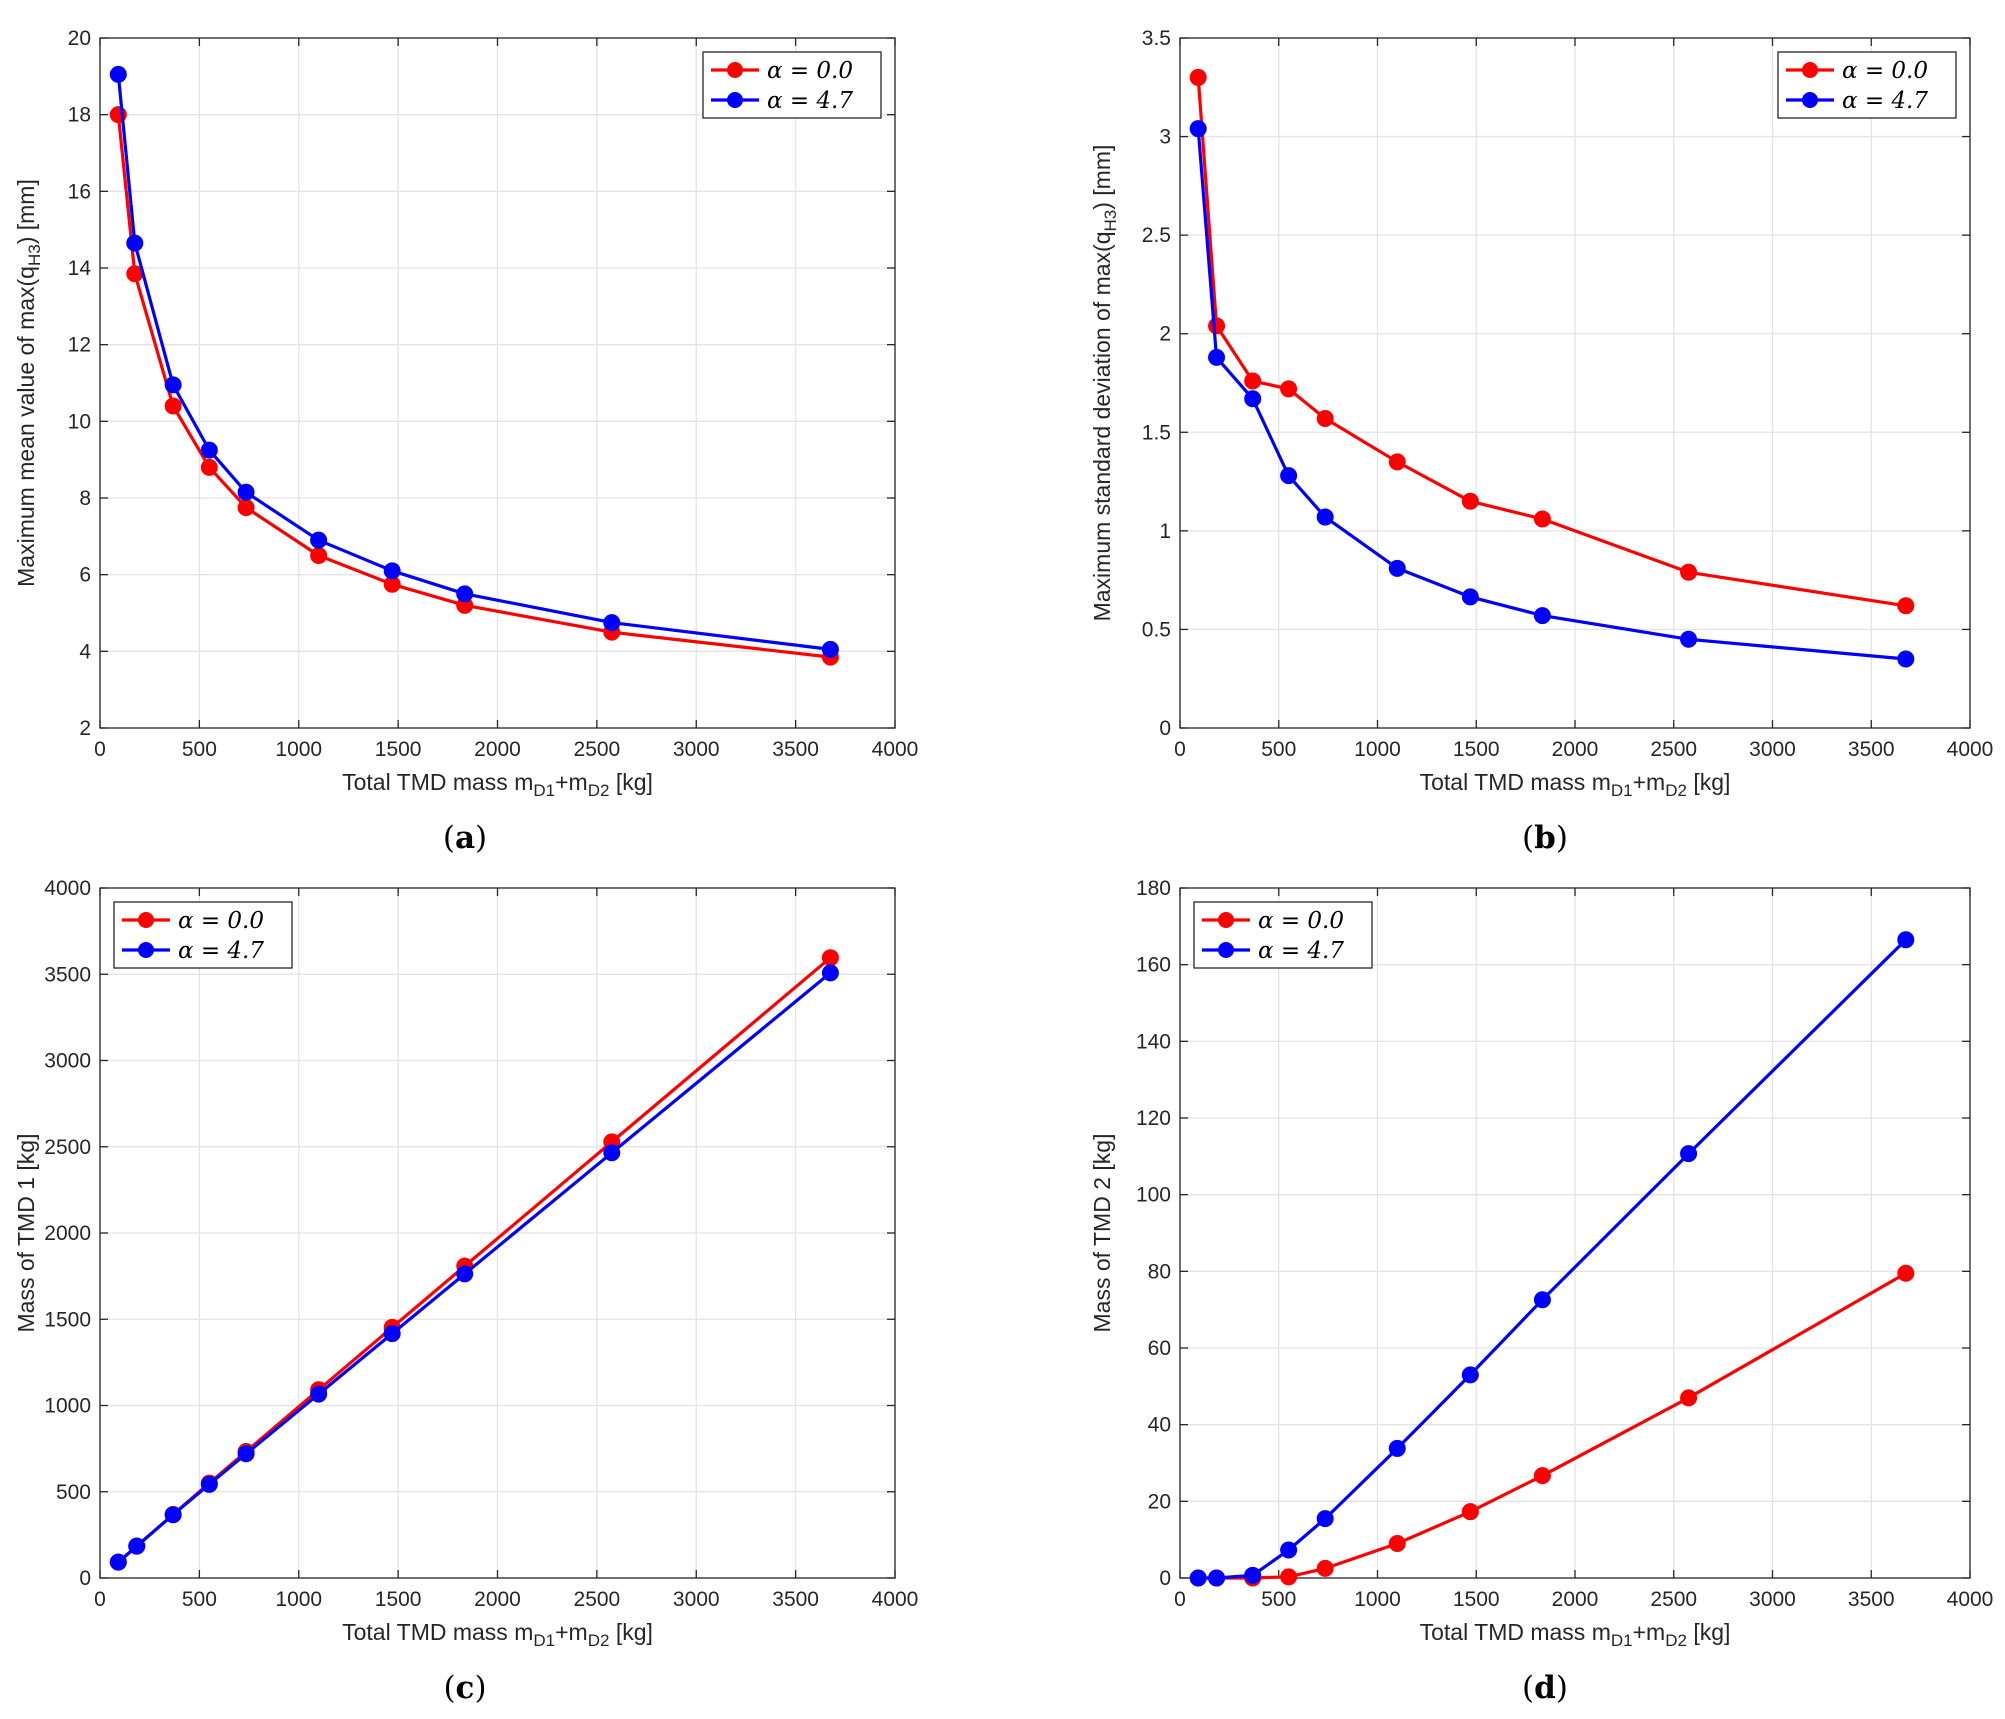 The image size is (2005, 1719). What do you see at coordinates (1156, 629) in the screenshot?
I see `y-tick-label: 0.5` at bounding box center [1156, 629].